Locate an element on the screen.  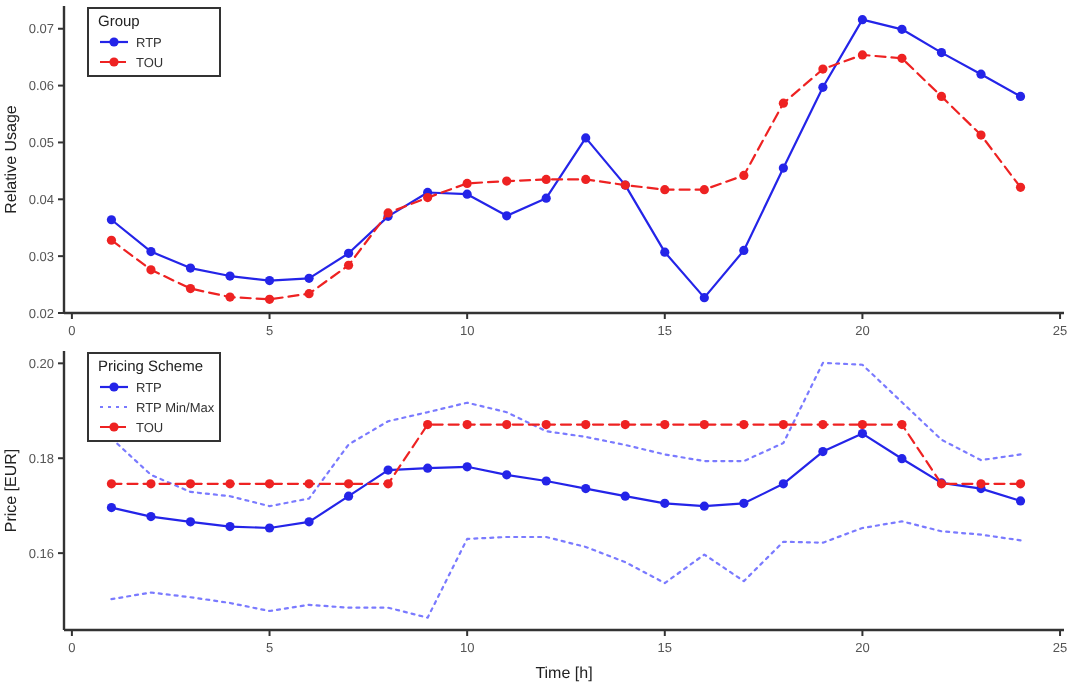
line-series is located at coordinates (566, 569).